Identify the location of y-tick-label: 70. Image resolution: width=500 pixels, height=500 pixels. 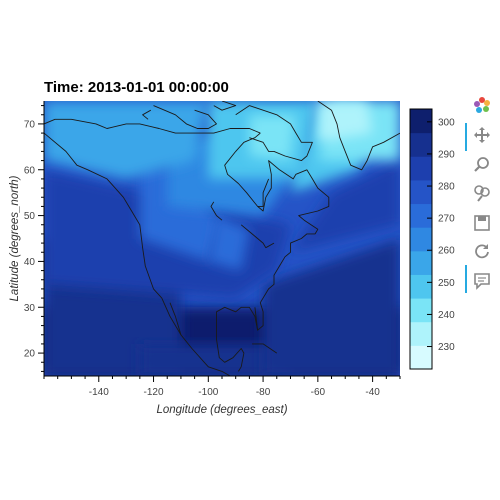
(30, 124).